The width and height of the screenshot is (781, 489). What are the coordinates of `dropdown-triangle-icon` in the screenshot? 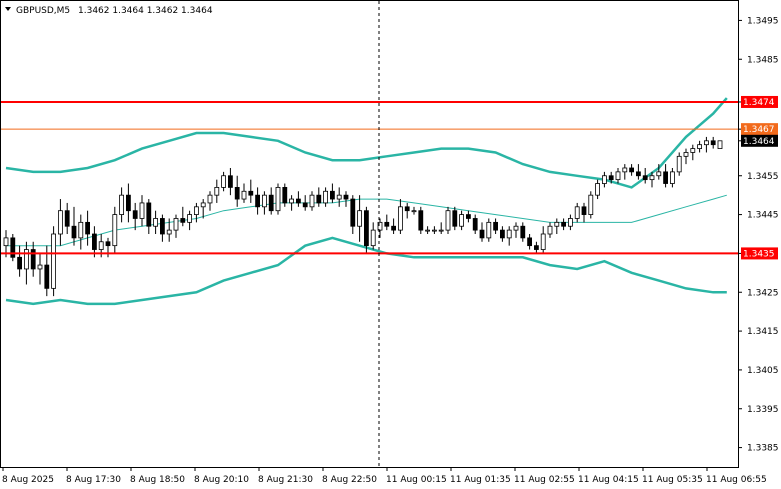 It's located at (8, 9).